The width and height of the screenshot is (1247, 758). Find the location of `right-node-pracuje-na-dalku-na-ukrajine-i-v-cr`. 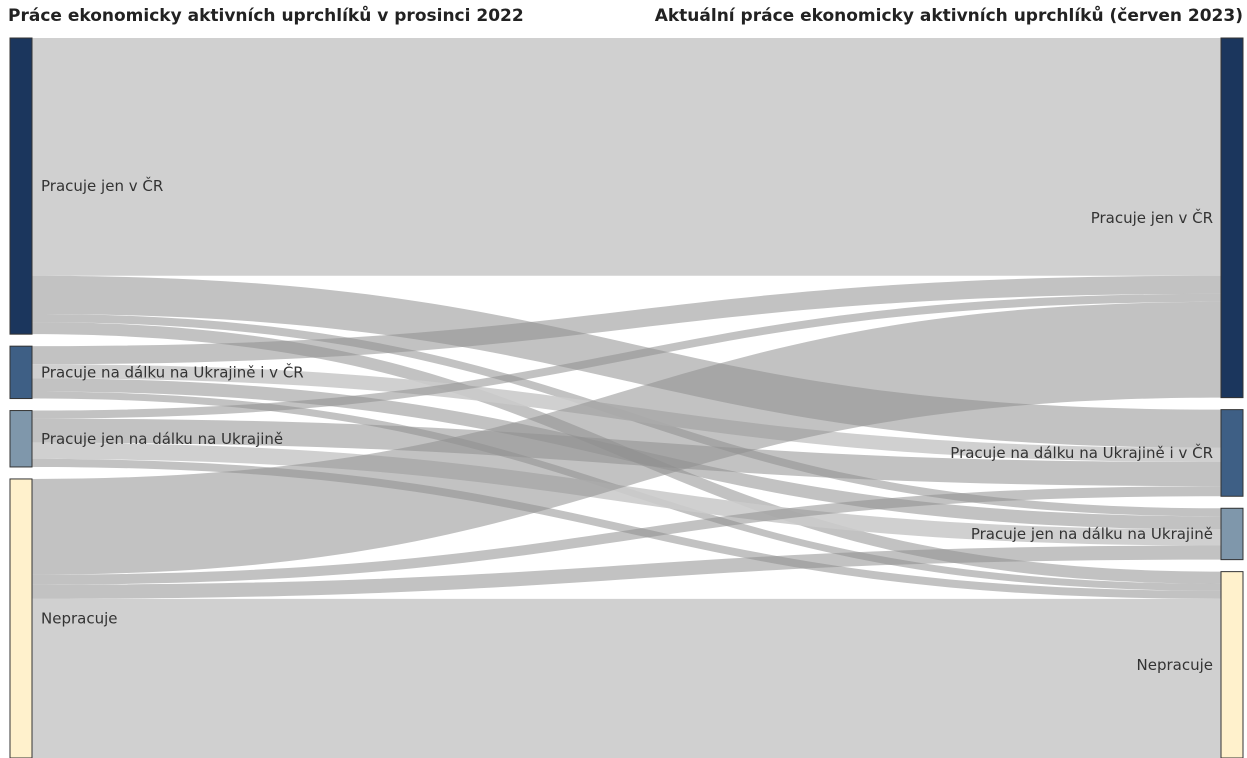

right-node-pracuje-na-dalku-na-ukrajine-i-v-cr is located at coordinates (1232, 453).